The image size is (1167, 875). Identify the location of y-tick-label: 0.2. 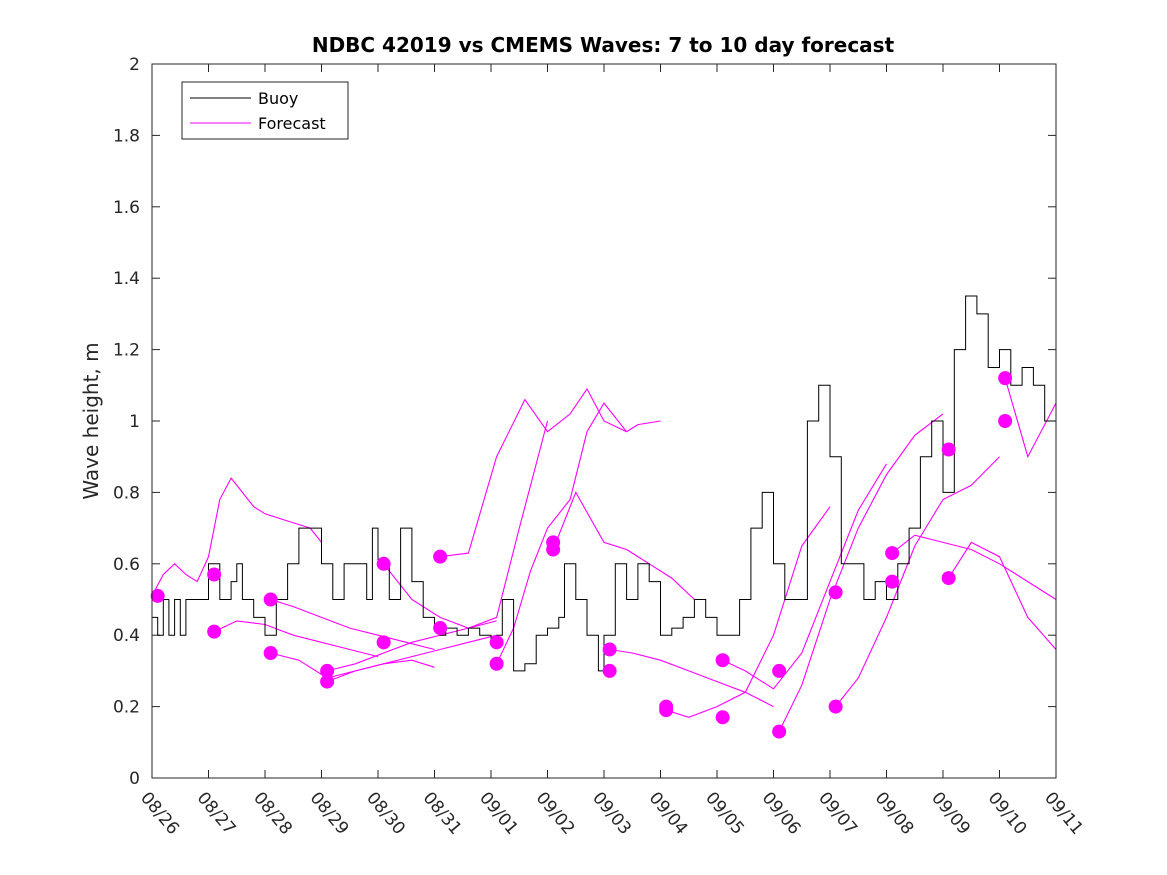
(126, 708).